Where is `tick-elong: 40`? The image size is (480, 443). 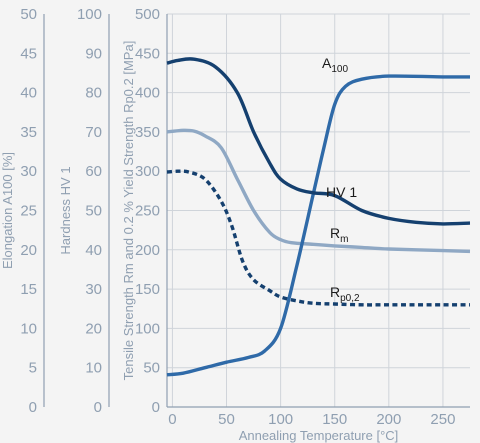 tick-elong: 40 is located at coordinates (28, 93).